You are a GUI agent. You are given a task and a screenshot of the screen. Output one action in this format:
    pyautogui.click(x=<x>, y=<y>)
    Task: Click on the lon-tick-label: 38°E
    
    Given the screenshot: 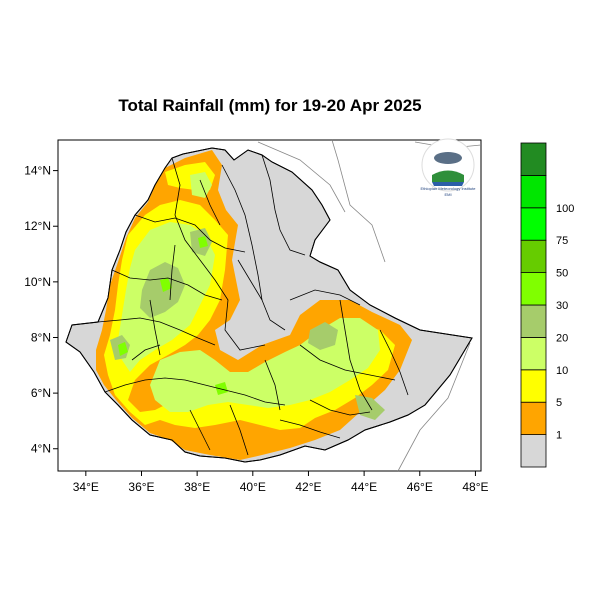 What is the action you would take?
    pyautogui.click(x=197, y=487)
    